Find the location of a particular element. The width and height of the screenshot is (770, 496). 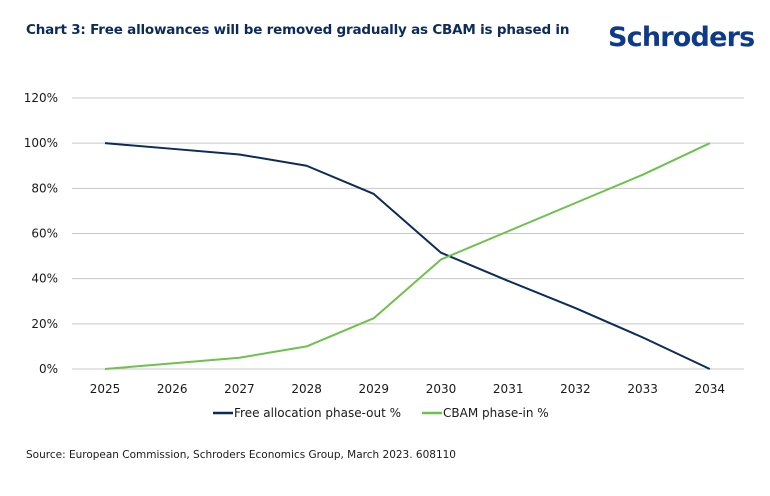

y-axis-ticks: 0% 20% 40% 60% 80% 100% 120% is located at coordinates (41, 233).